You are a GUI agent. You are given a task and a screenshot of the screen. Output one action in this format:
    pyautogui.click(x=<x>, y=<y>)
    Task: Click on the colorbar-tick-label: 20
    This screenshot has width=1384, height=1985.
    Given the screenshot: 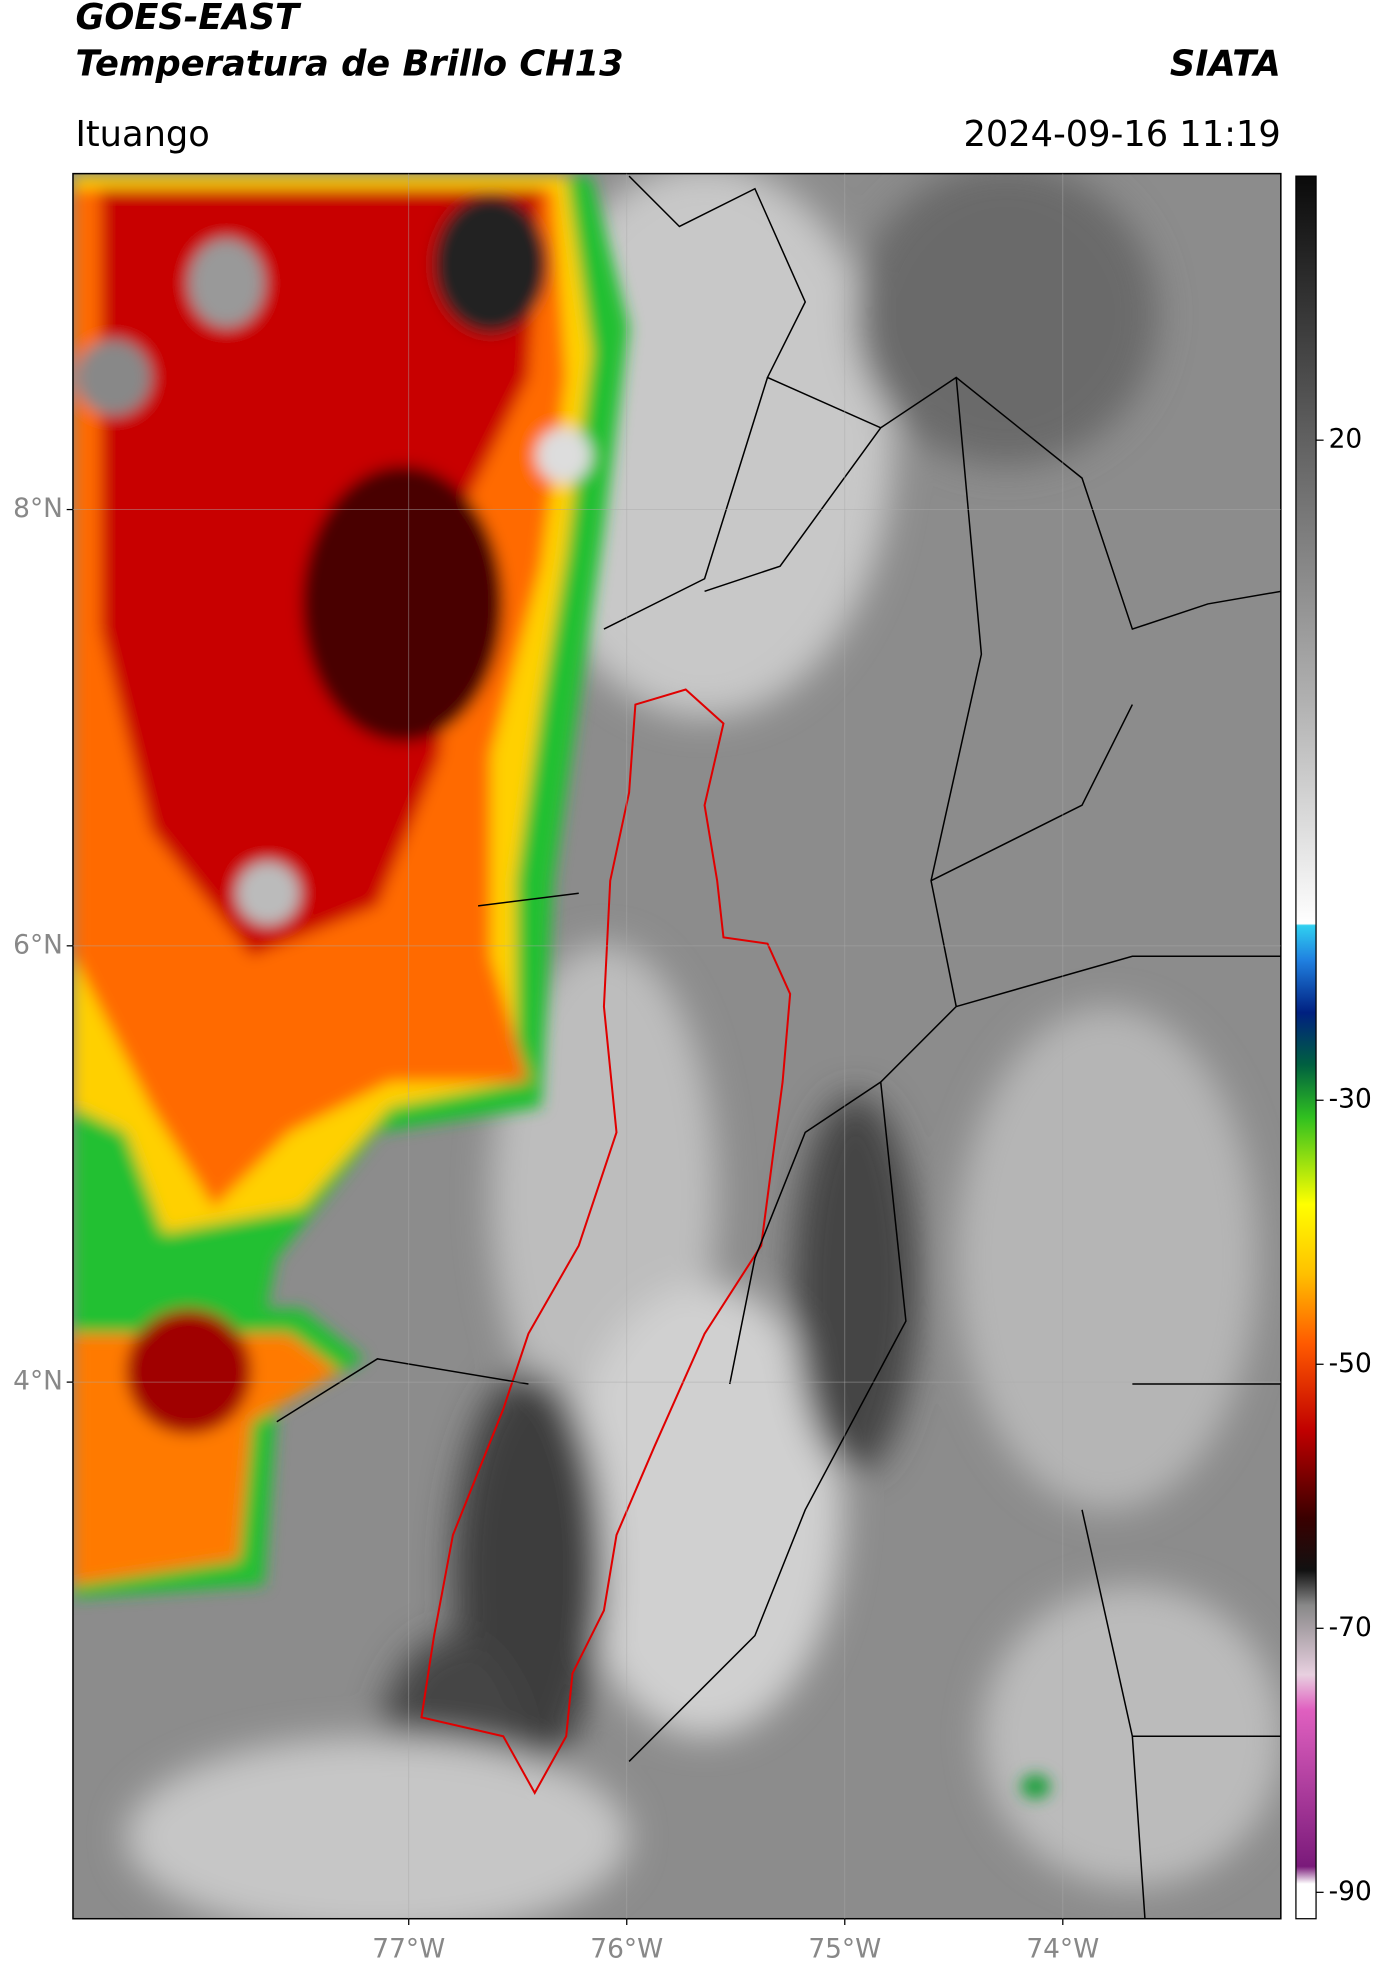 What is the action you would take?
    pyautogui.click(x=1346, y=439)
    